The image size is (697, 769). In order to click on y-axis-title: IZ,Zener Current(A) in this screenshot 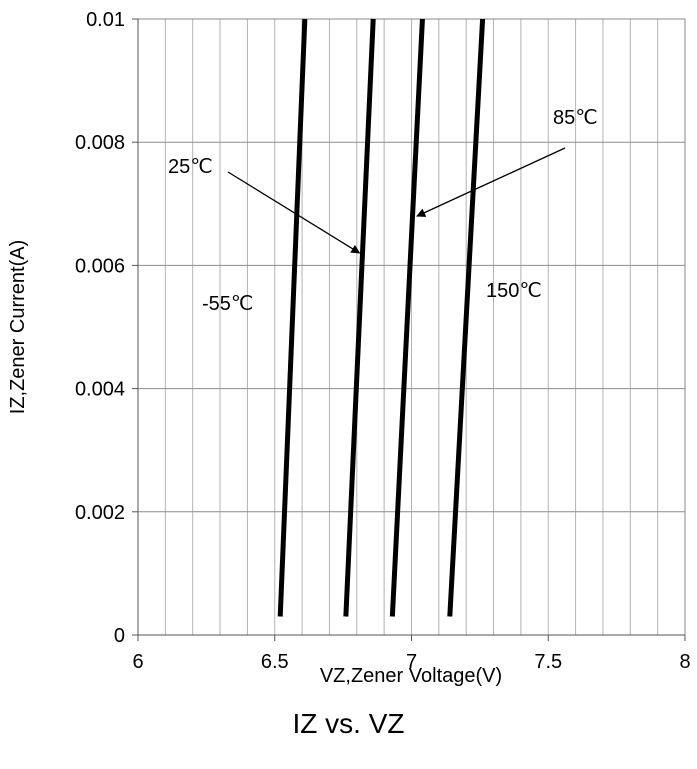, I will do `click(18, 327)`.